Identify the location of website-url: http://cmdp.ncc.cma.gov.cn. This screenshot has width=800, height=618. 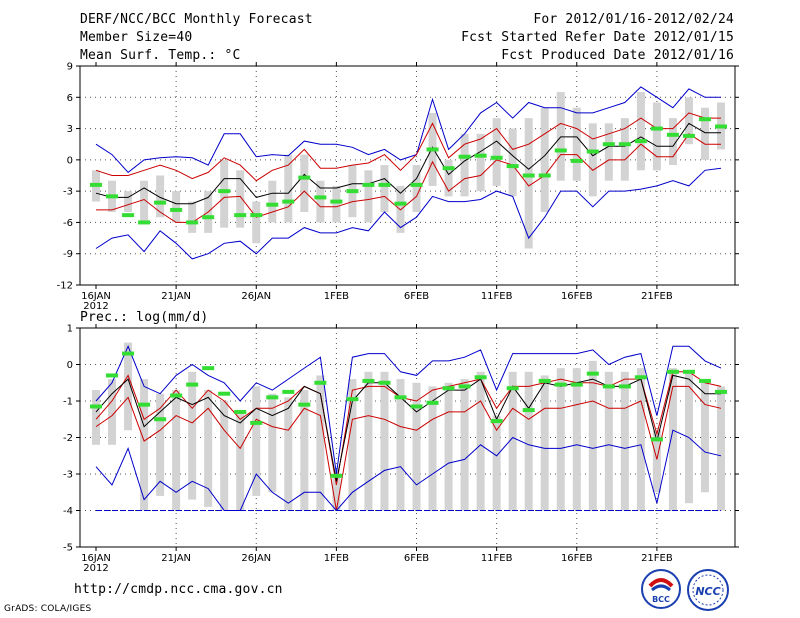
(178, 589).